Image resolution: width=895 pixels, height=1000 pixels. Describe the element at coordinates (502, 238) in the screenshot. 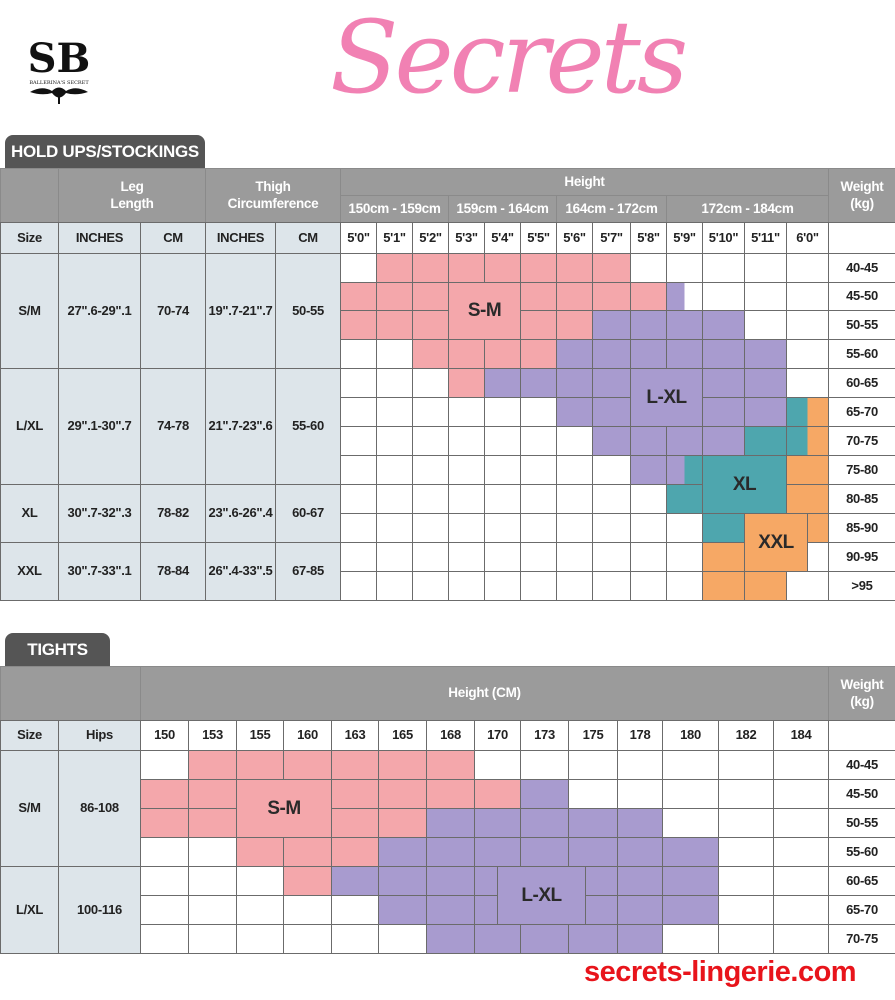

I see `height-column-header: 5'4"` at that location.